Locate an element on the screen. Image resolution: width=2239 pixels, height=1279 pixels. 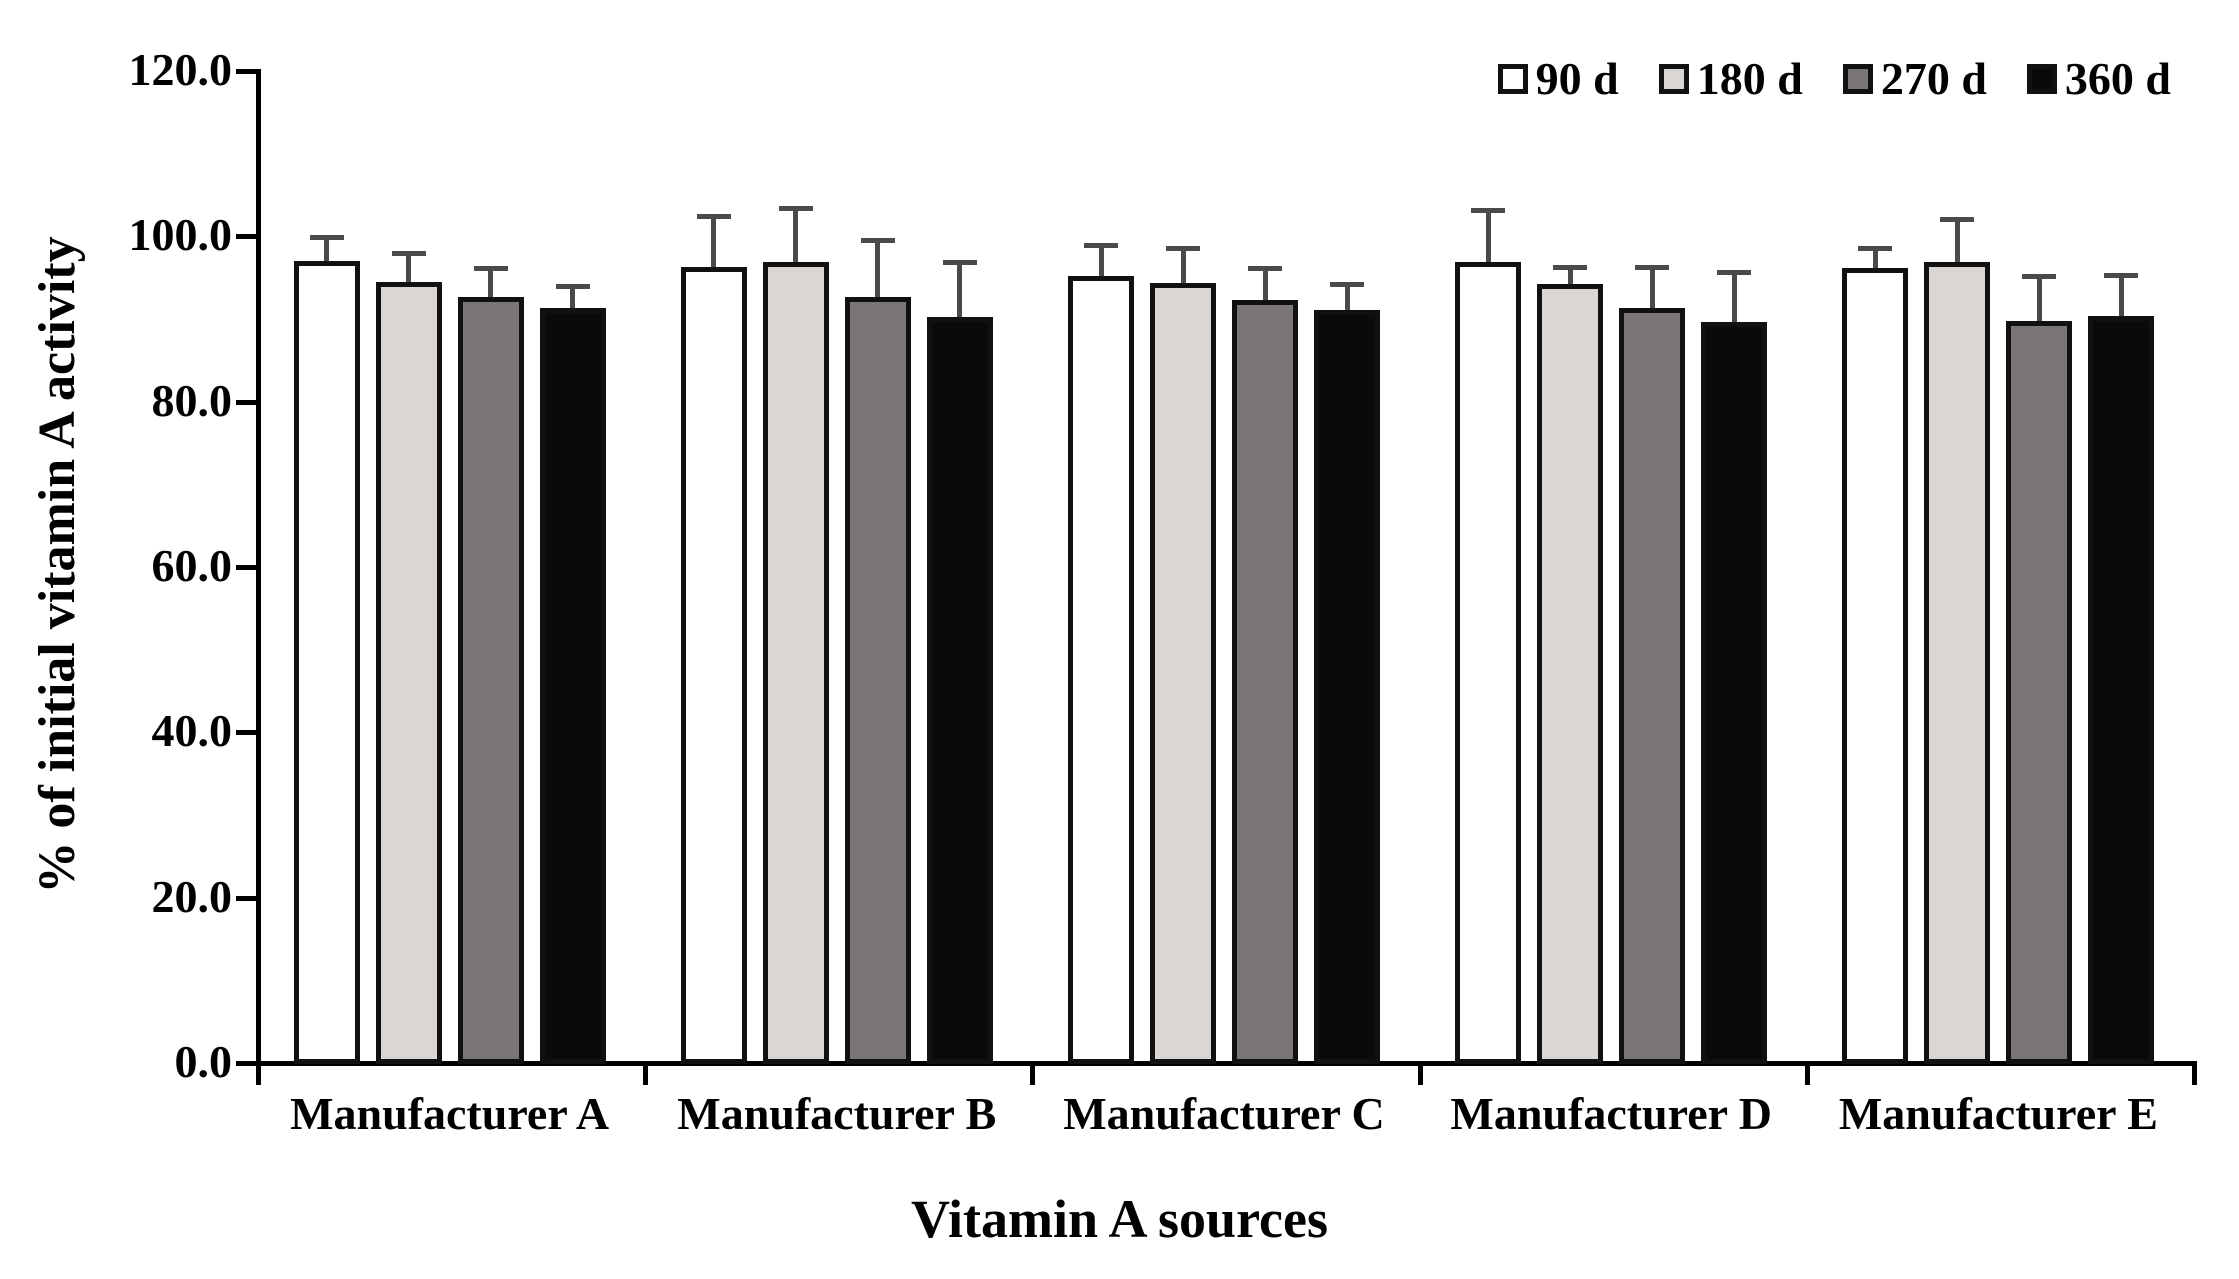
x-category-label: Manufacturer B is located at coordinates (837, 1113).